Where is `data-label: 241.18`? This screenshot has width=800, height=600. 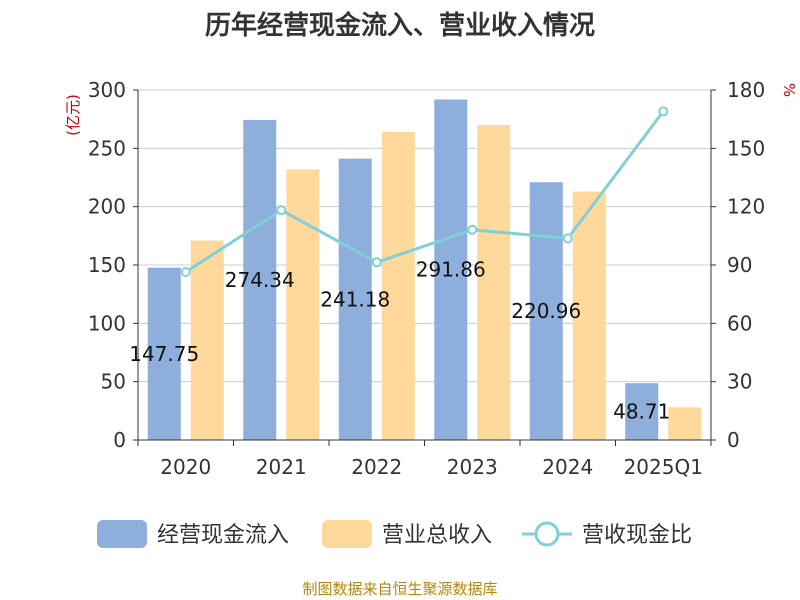
data-label: 241.18 is located at coordinates (355, 299).